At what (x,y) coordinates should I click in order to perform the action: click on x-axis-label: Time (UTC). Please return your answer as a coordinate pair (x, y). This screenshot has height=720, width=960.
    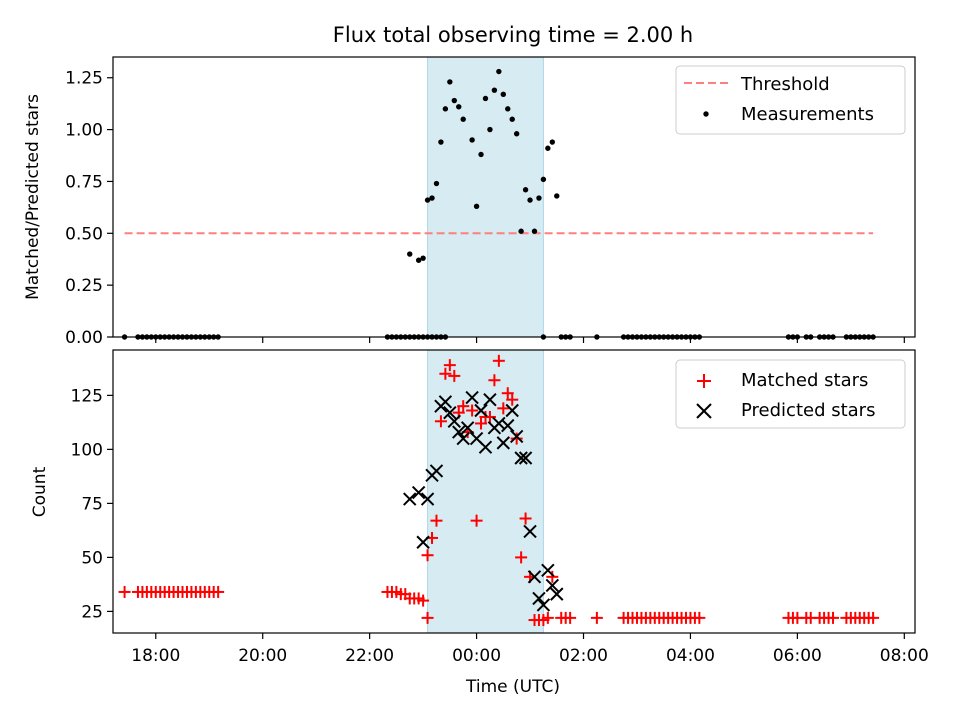
    Looking at the image, I should click on (512, 687).